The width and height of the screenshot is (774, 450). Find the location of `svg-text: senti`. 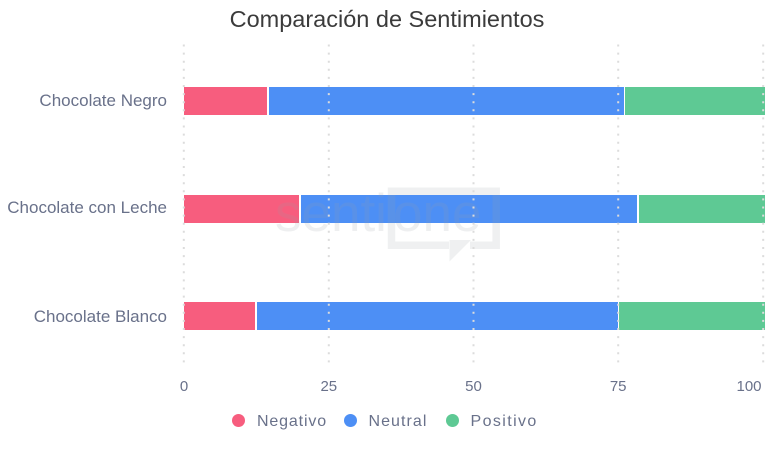

svg-text: senti is located at coordinates (331, 213).